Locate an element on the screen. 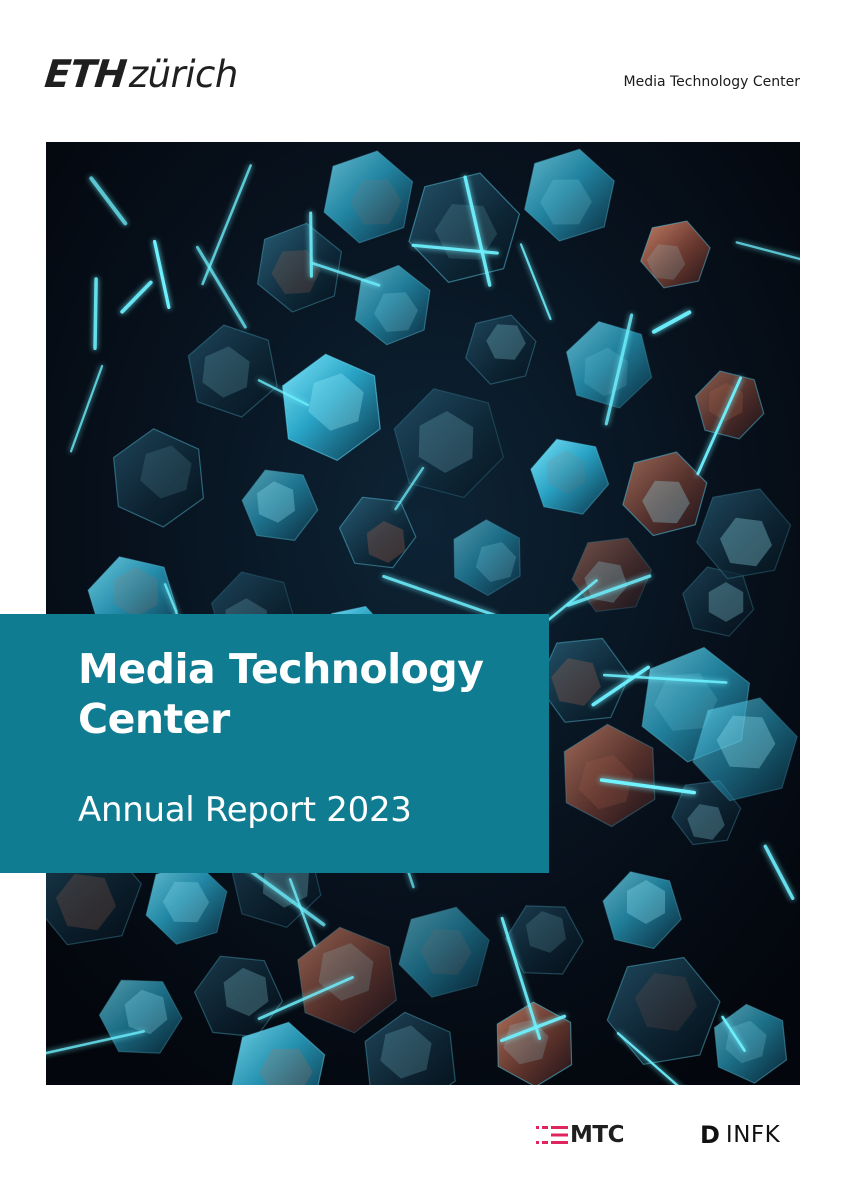 The width and height of the screenshot is (846, 1200). eth-logo-mark: ETH is located at coordinates (85, 74).